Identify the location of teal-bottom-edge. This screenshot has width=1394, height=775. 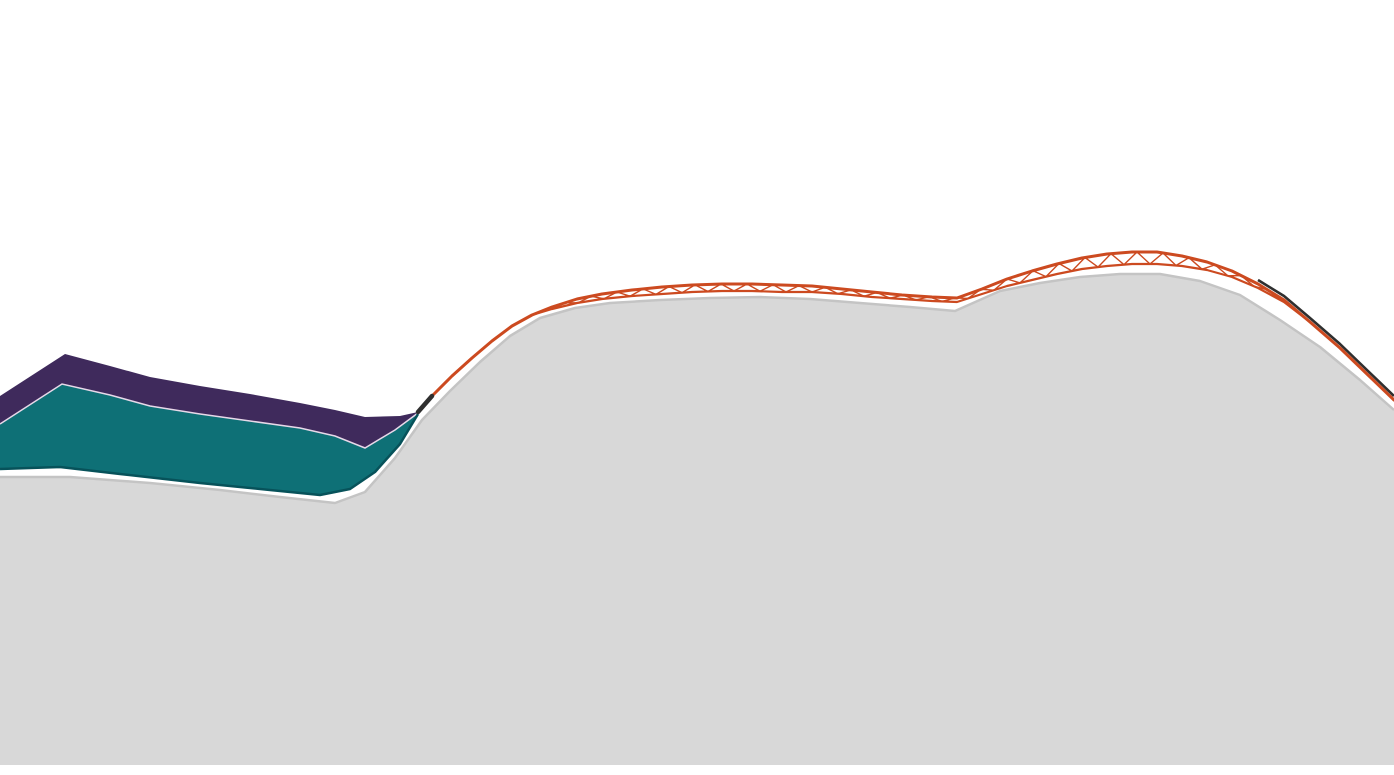
(210, 455).